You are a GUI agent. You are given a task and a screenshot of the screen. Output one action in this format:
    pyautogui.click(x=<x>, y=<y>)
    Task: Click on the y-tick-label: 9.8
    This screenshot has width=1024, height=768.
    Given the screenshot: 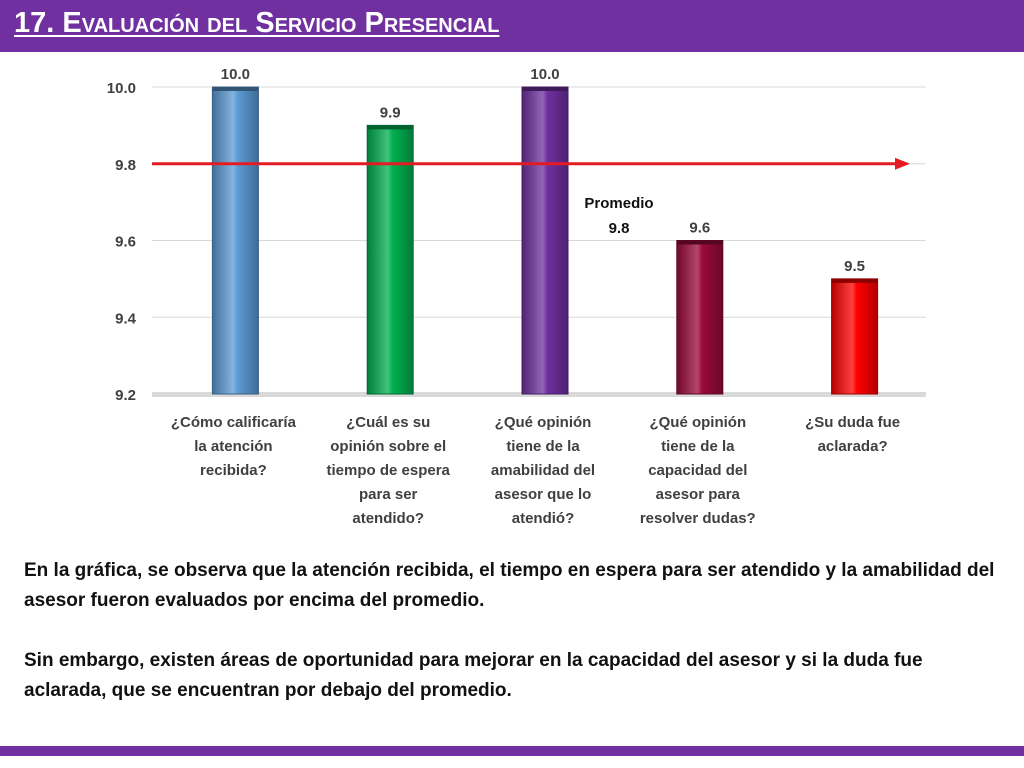 What is the action you would take?
    pyautogui.click(x=125, y=165)
    